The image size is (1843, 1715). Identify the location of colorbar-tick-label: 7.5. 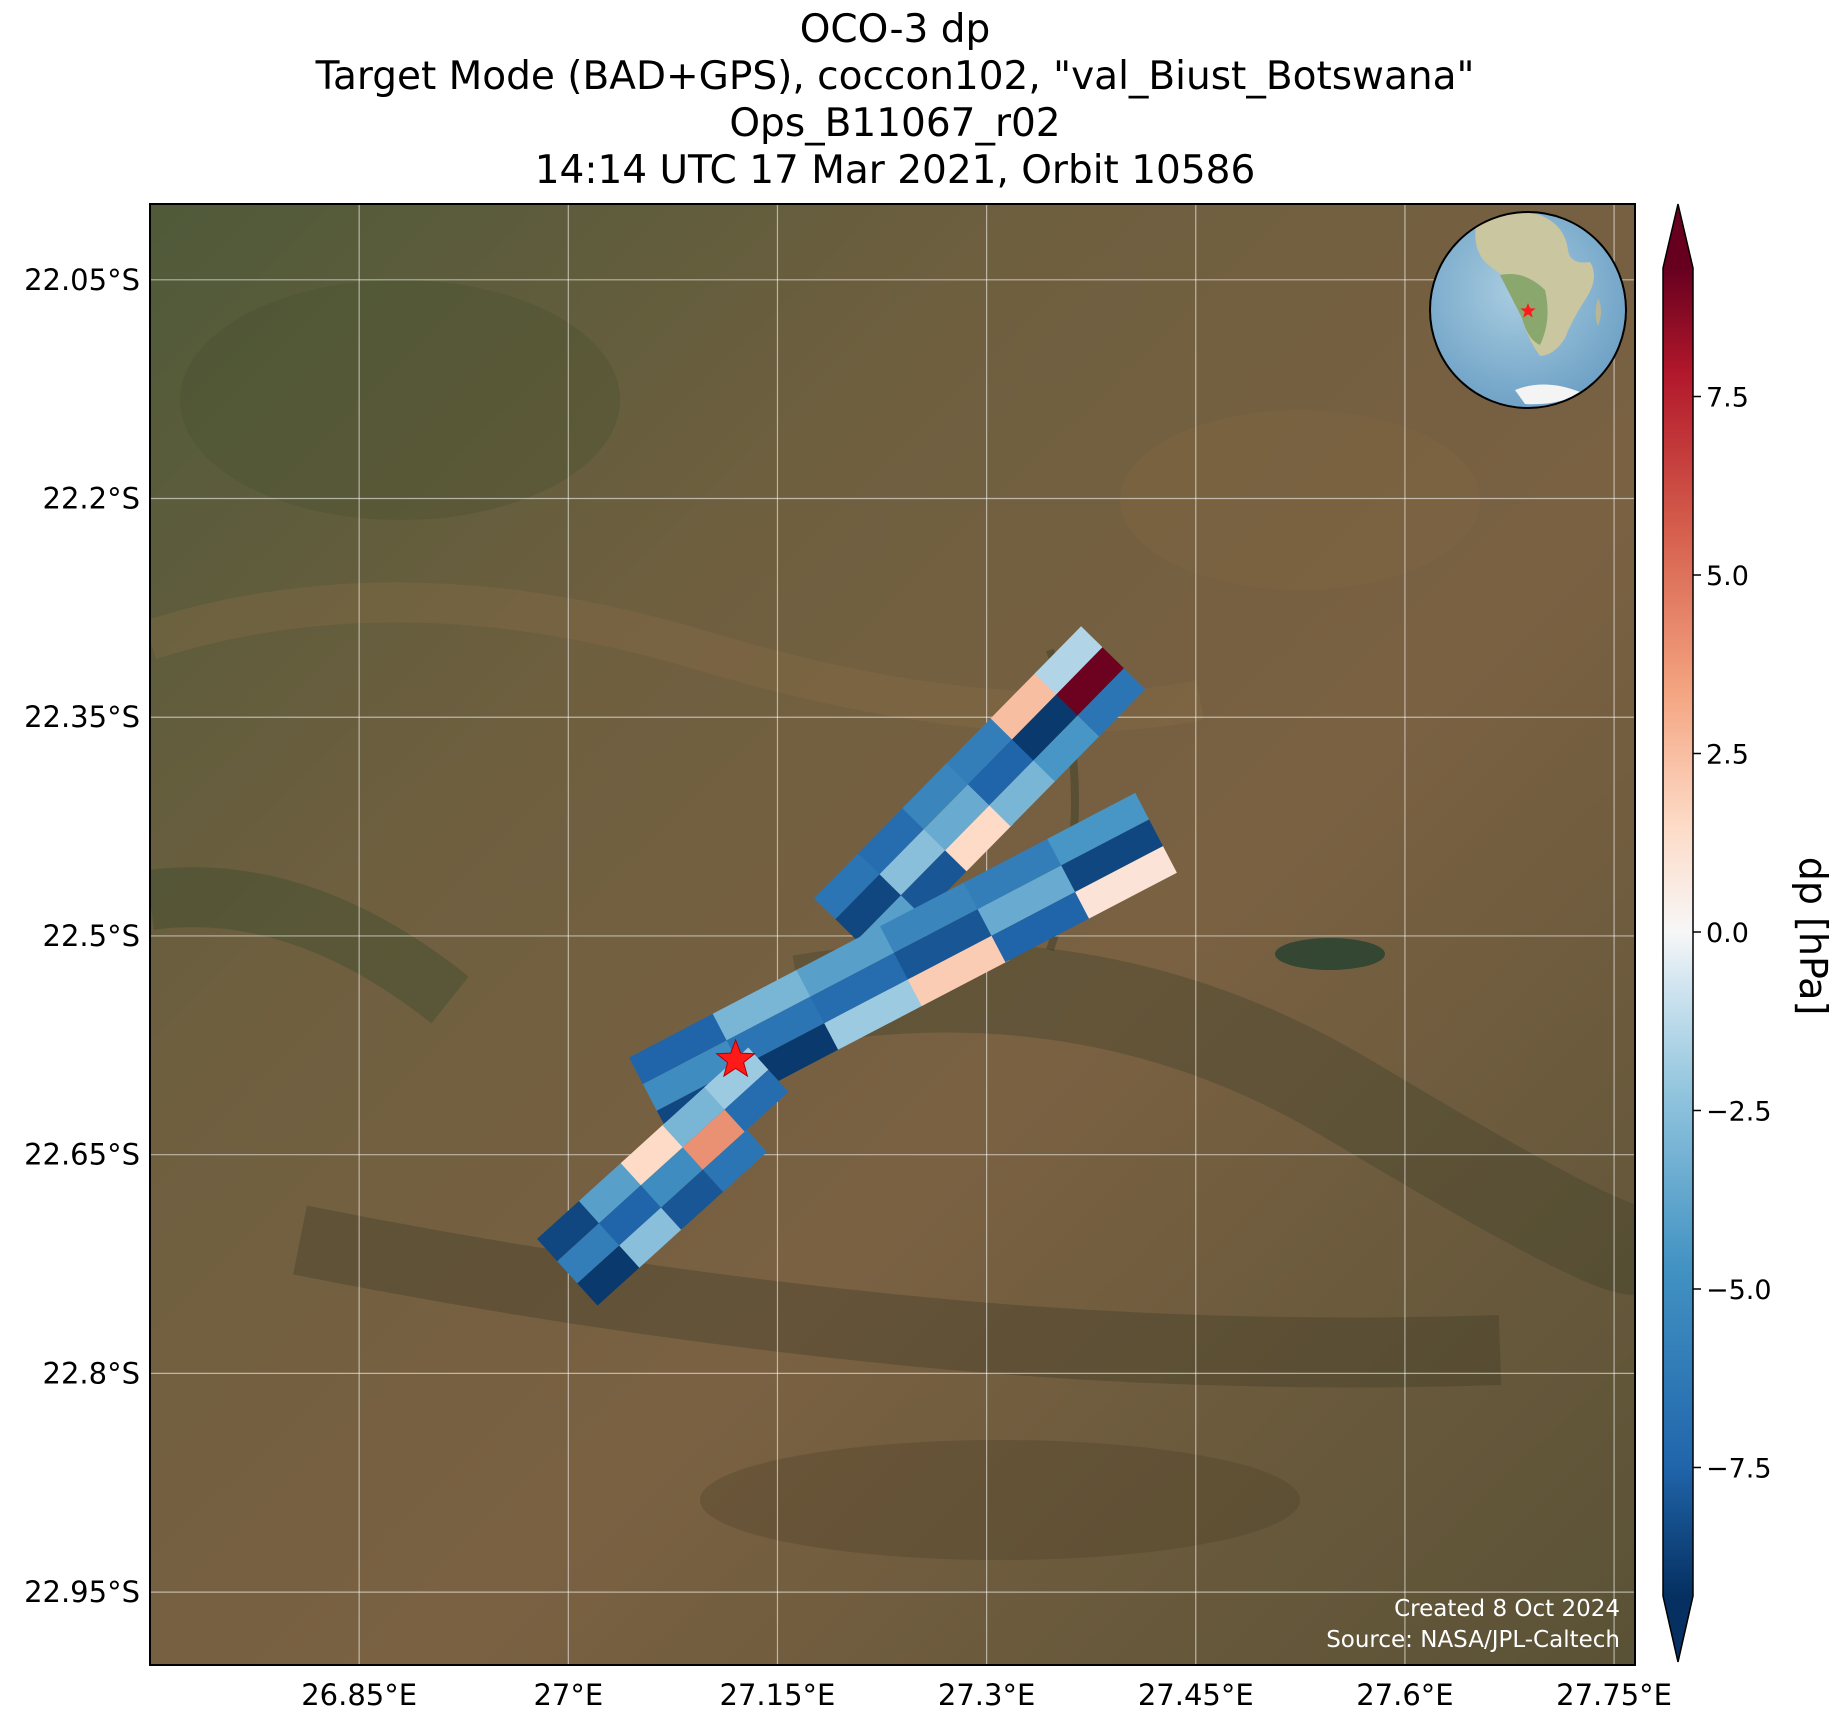
(1727, 398).